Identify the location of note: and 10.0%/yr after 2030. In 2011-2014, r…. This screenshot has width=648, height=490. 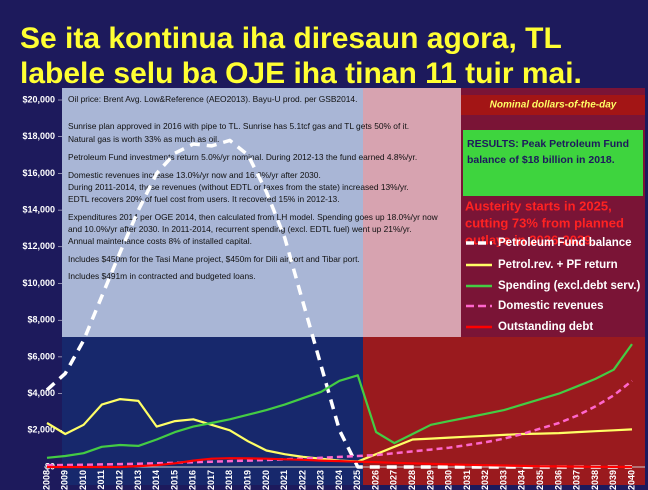
(240, 229).